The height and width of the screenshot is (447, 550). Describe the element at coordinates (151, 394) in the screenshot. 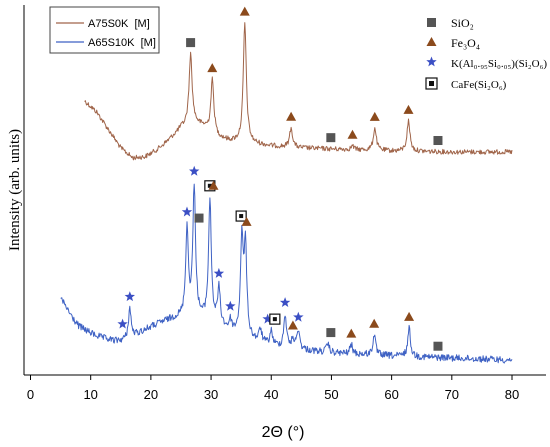

I see `x-tick-label-20: 20` at that location.